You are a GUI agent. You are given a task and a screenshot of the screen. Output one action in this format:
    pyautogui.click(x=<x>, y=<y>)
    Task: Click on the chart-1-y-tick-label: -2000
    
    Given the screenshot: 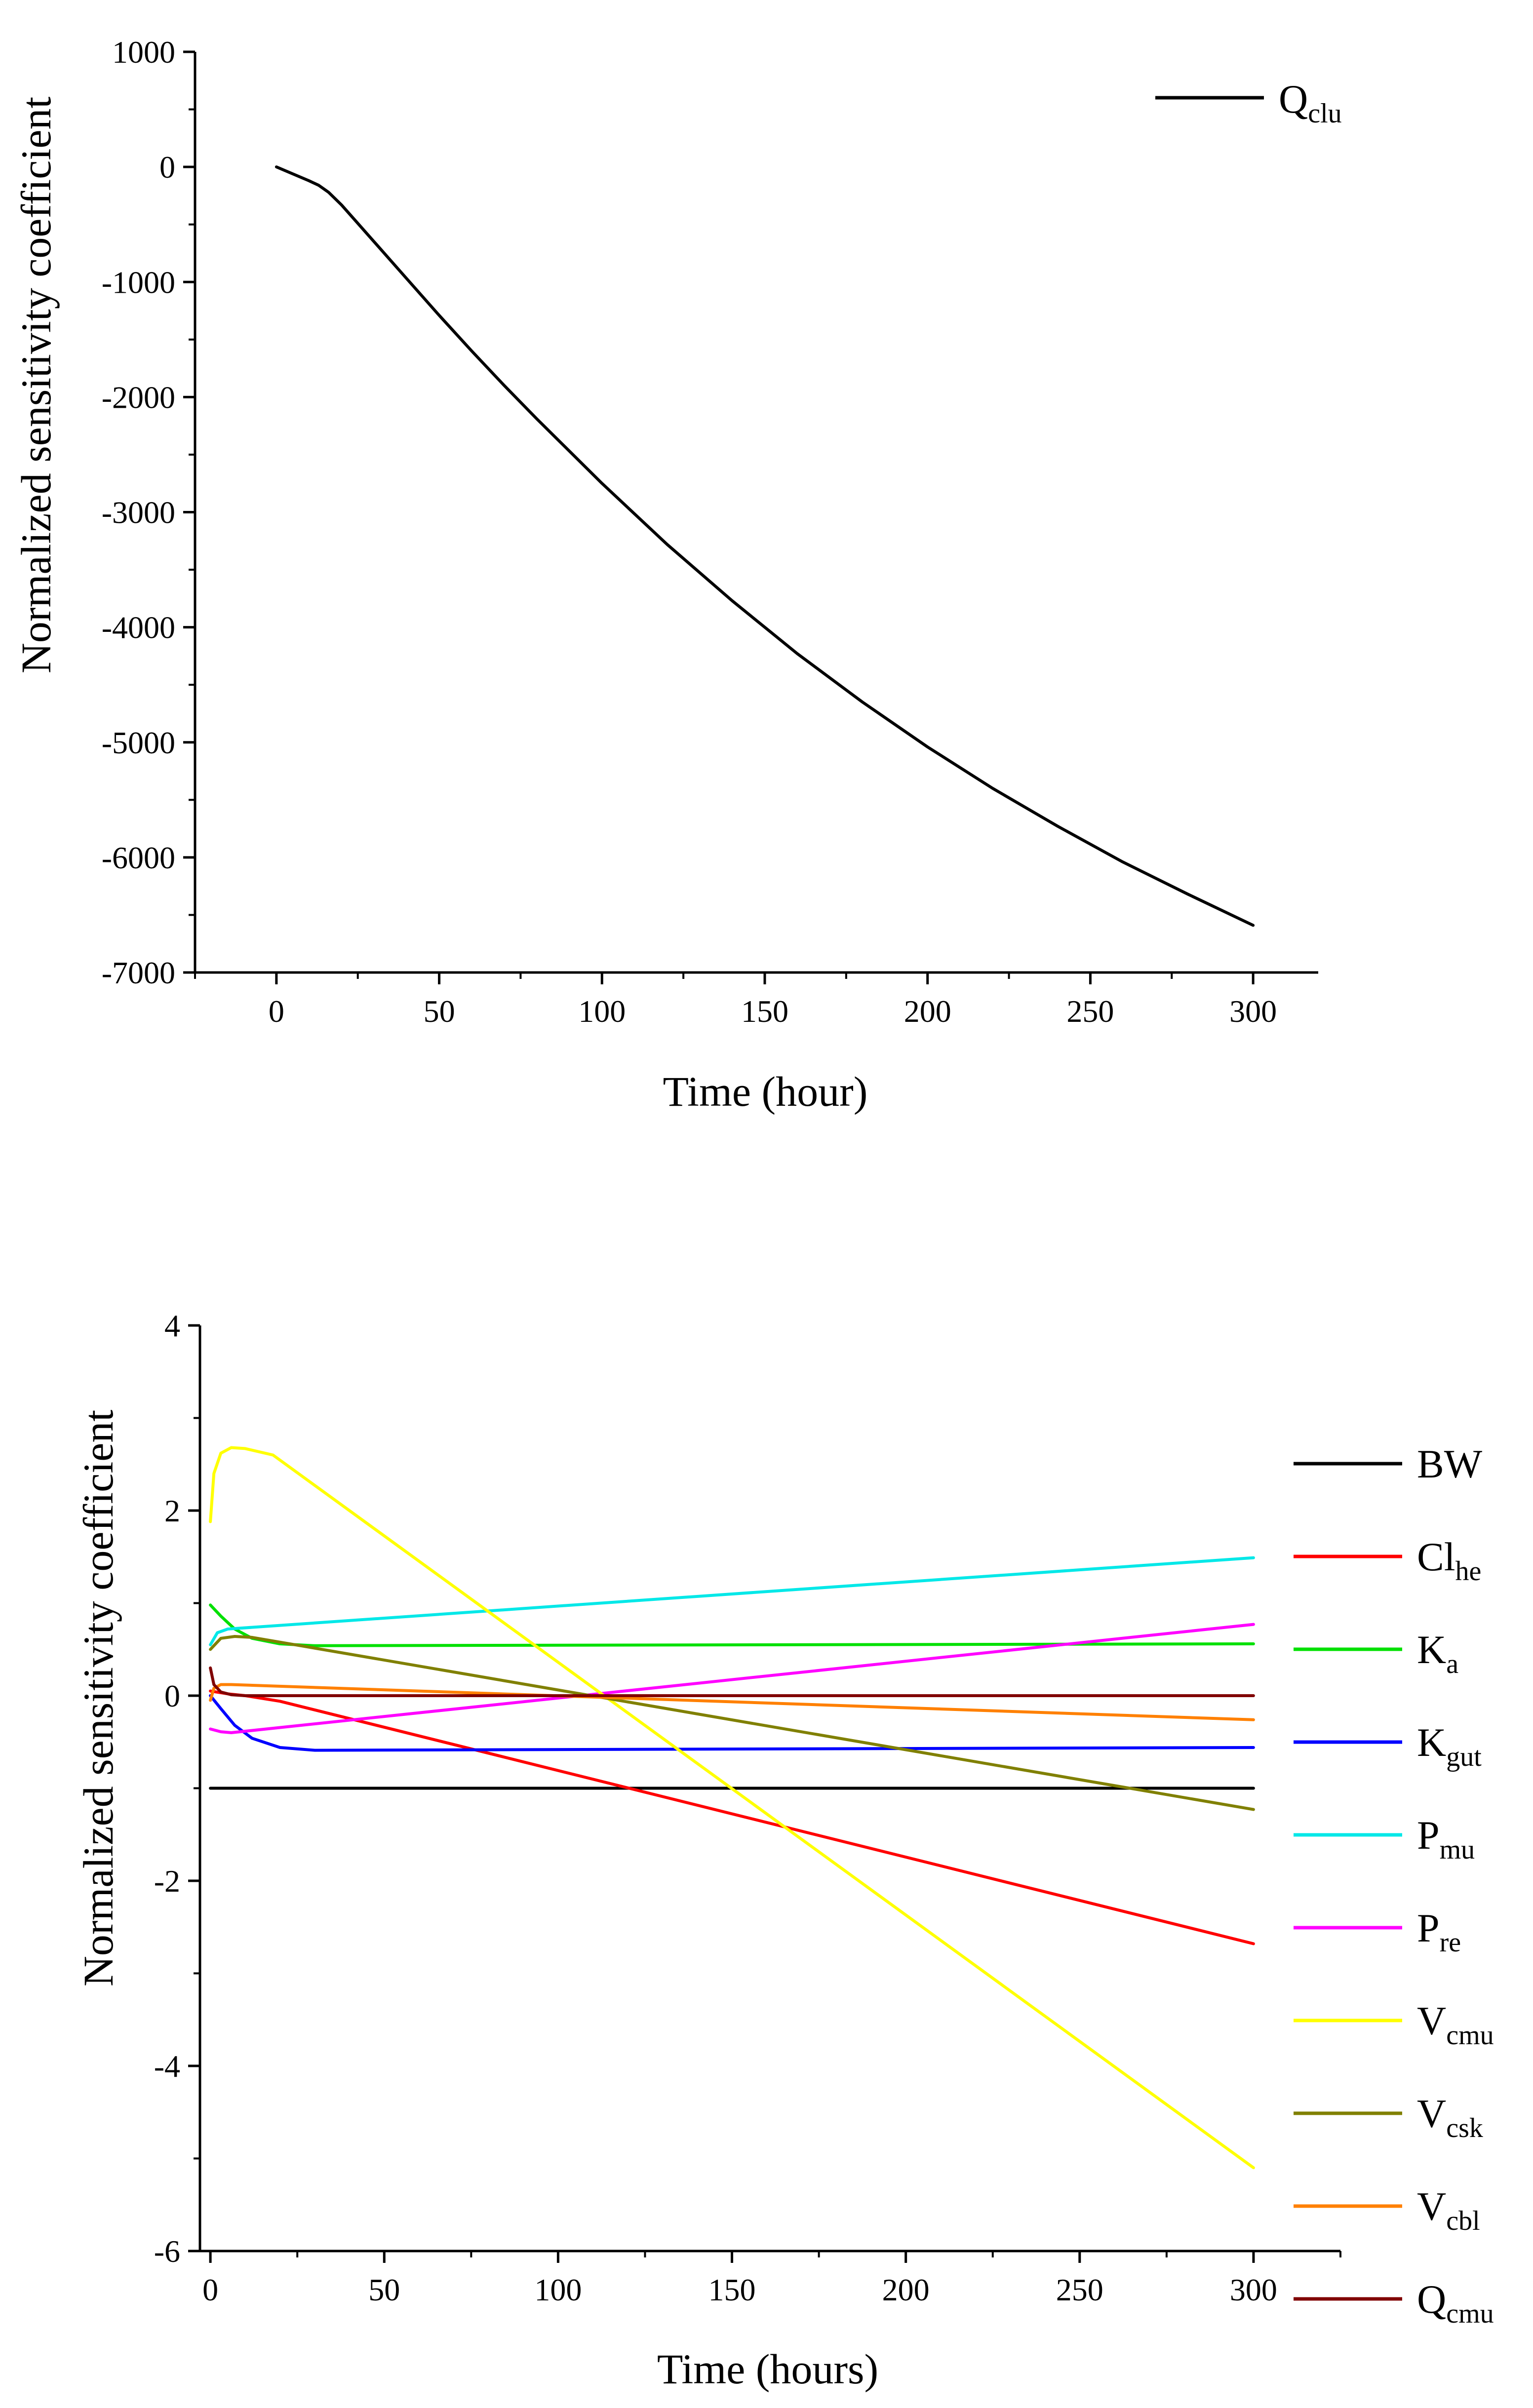 What is the action you would take?
    pyautogui.click(x=138, y=397)
    